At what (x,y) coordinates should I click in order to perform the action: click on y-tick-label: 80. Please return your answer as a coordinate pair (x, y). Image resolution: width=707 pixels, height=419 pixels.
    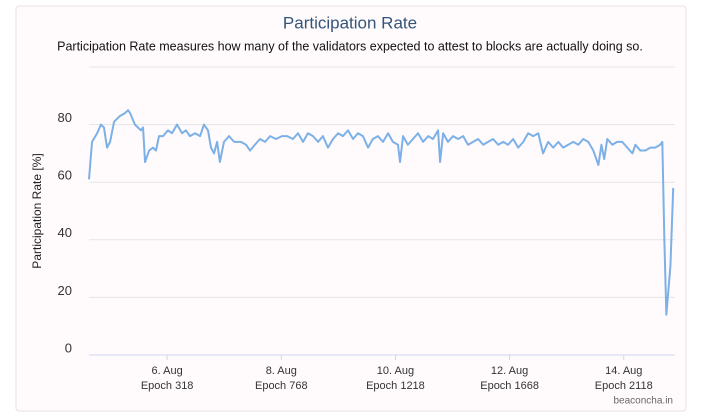
    Looking at the image, I should click on (65, 117).